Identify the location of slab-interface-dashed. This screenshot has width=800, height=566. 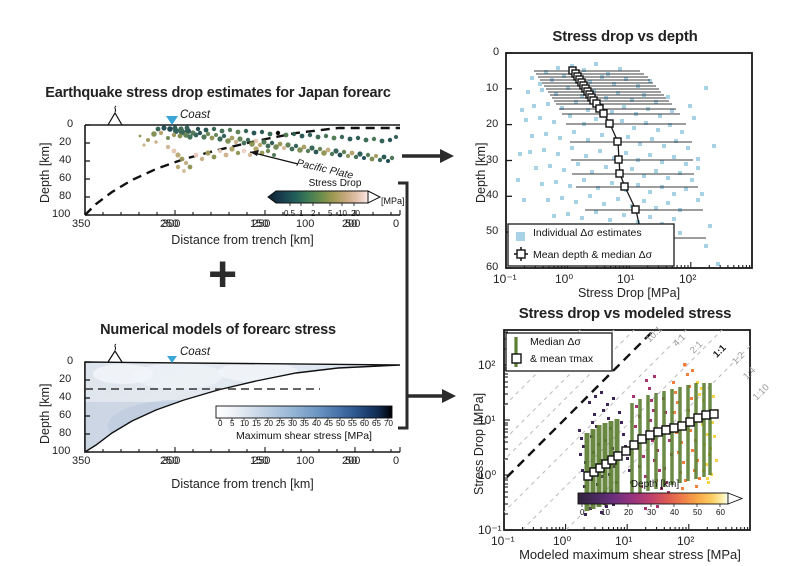
(242, 171).